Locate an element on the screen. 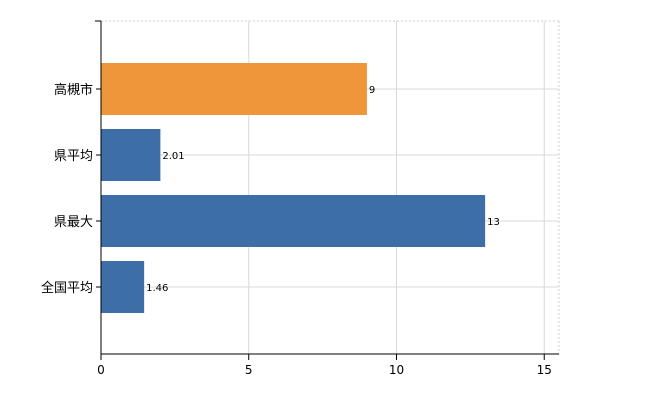  x-tick-label-2: 10 is located at coordinates (396, 370).